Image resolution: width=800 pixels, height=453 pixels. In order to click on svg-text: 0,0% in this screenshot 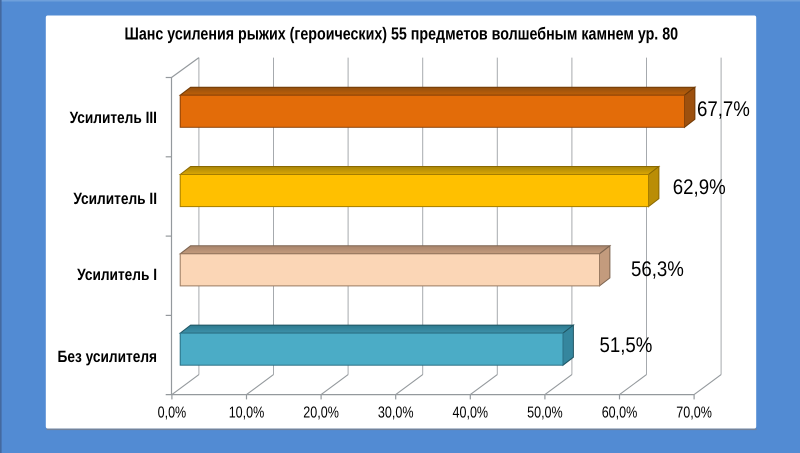, I will do `click(172, 413)`.